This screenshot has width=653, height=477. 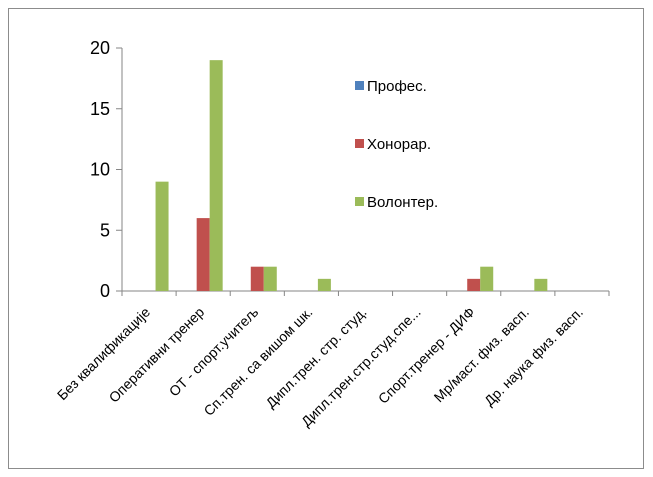 What do you see at coordinates (402, 202) in the screenshot?
I see `legend-label: Волонтер.` at bounding box center [402, 202].